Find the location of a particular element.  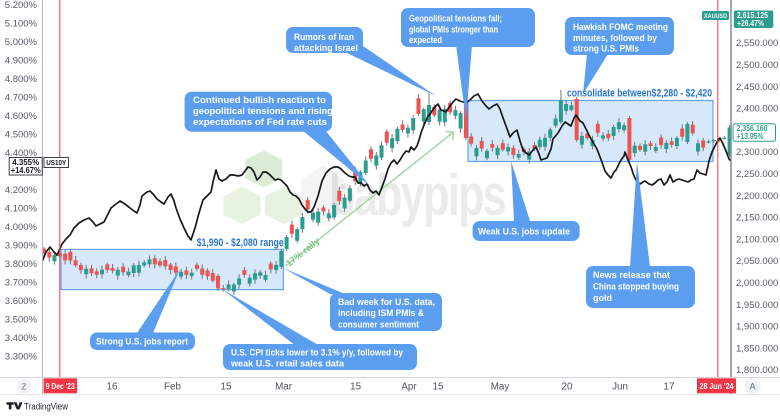

svg-text: 3.300% is located at coordinates (21, 357).